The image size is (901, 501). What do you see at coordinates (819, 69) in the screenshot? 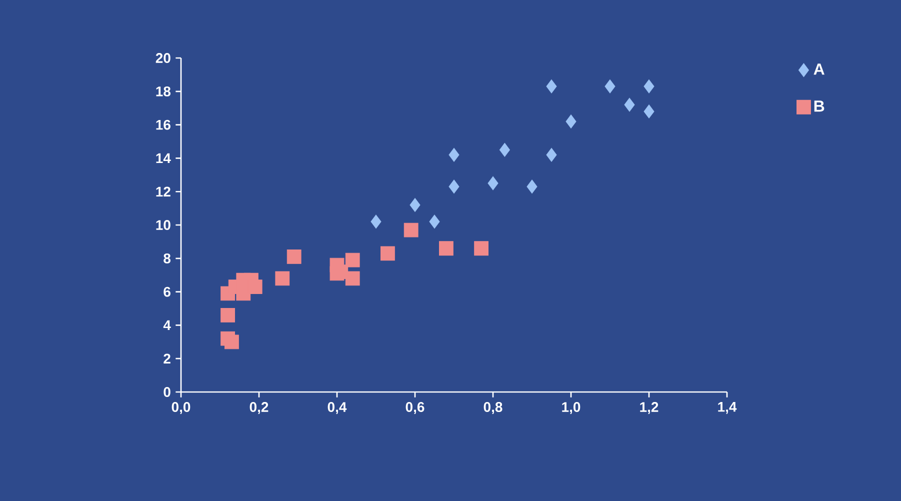
I see `legend-label: A` at bounding box center [819, 69].